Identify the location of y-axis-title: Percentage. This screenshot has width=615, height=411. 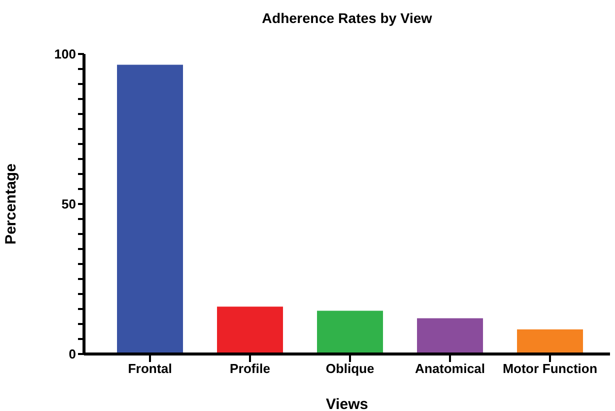
(11, 204).